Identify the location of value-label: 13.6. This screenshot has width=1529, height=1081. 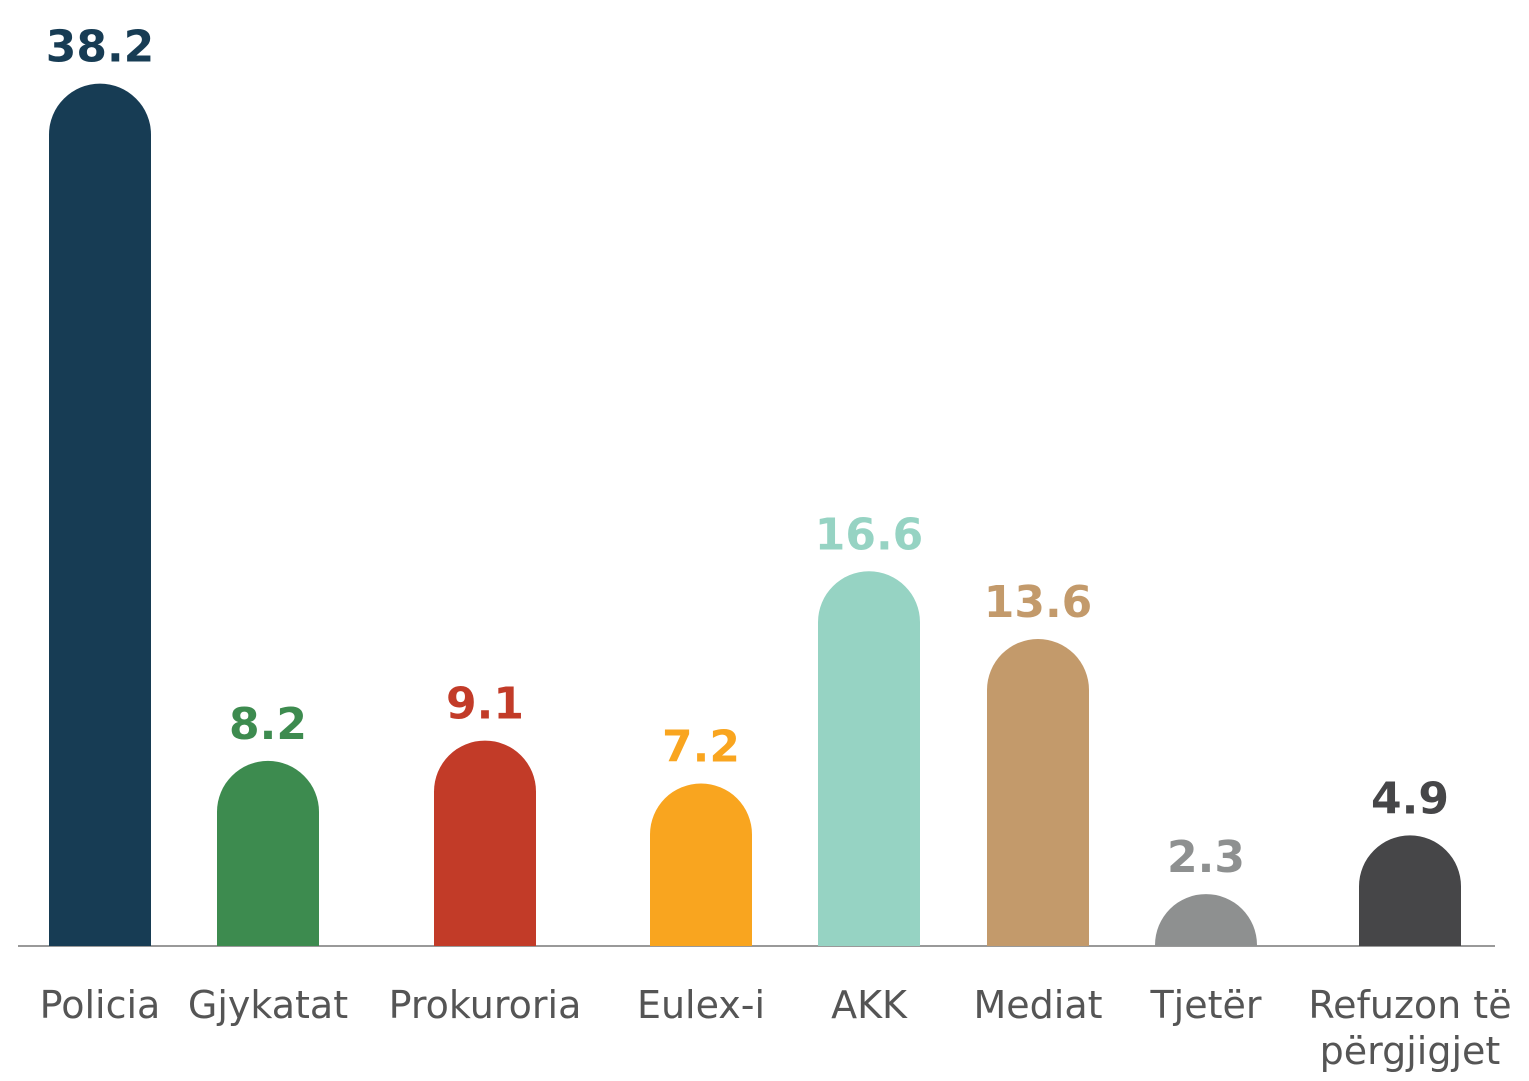
(1038, 602).